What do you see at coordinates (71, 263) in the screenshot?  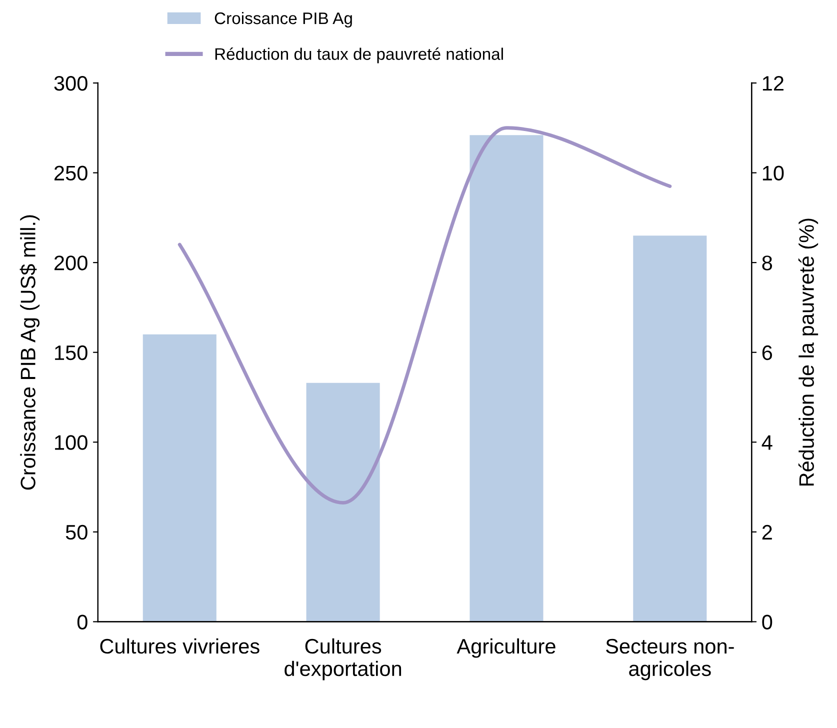 I see `y-tick-label: 200` at bounding box center [71, 263].